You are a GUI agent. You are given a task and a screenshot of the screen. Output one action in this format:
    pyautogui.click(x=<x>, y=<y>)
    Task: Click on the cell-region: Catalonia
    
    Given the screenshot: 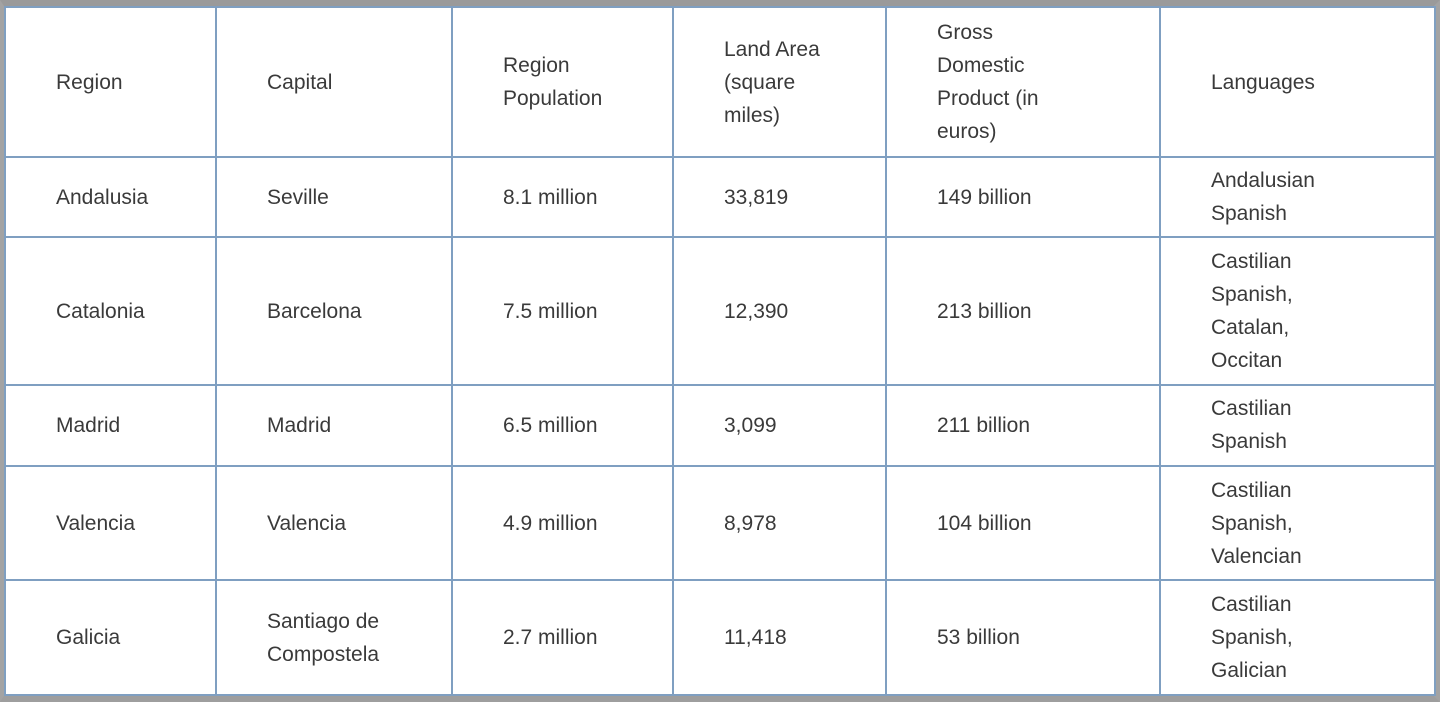 What is the action you would take?
    pyautogui.click(x=110, y=311)
    